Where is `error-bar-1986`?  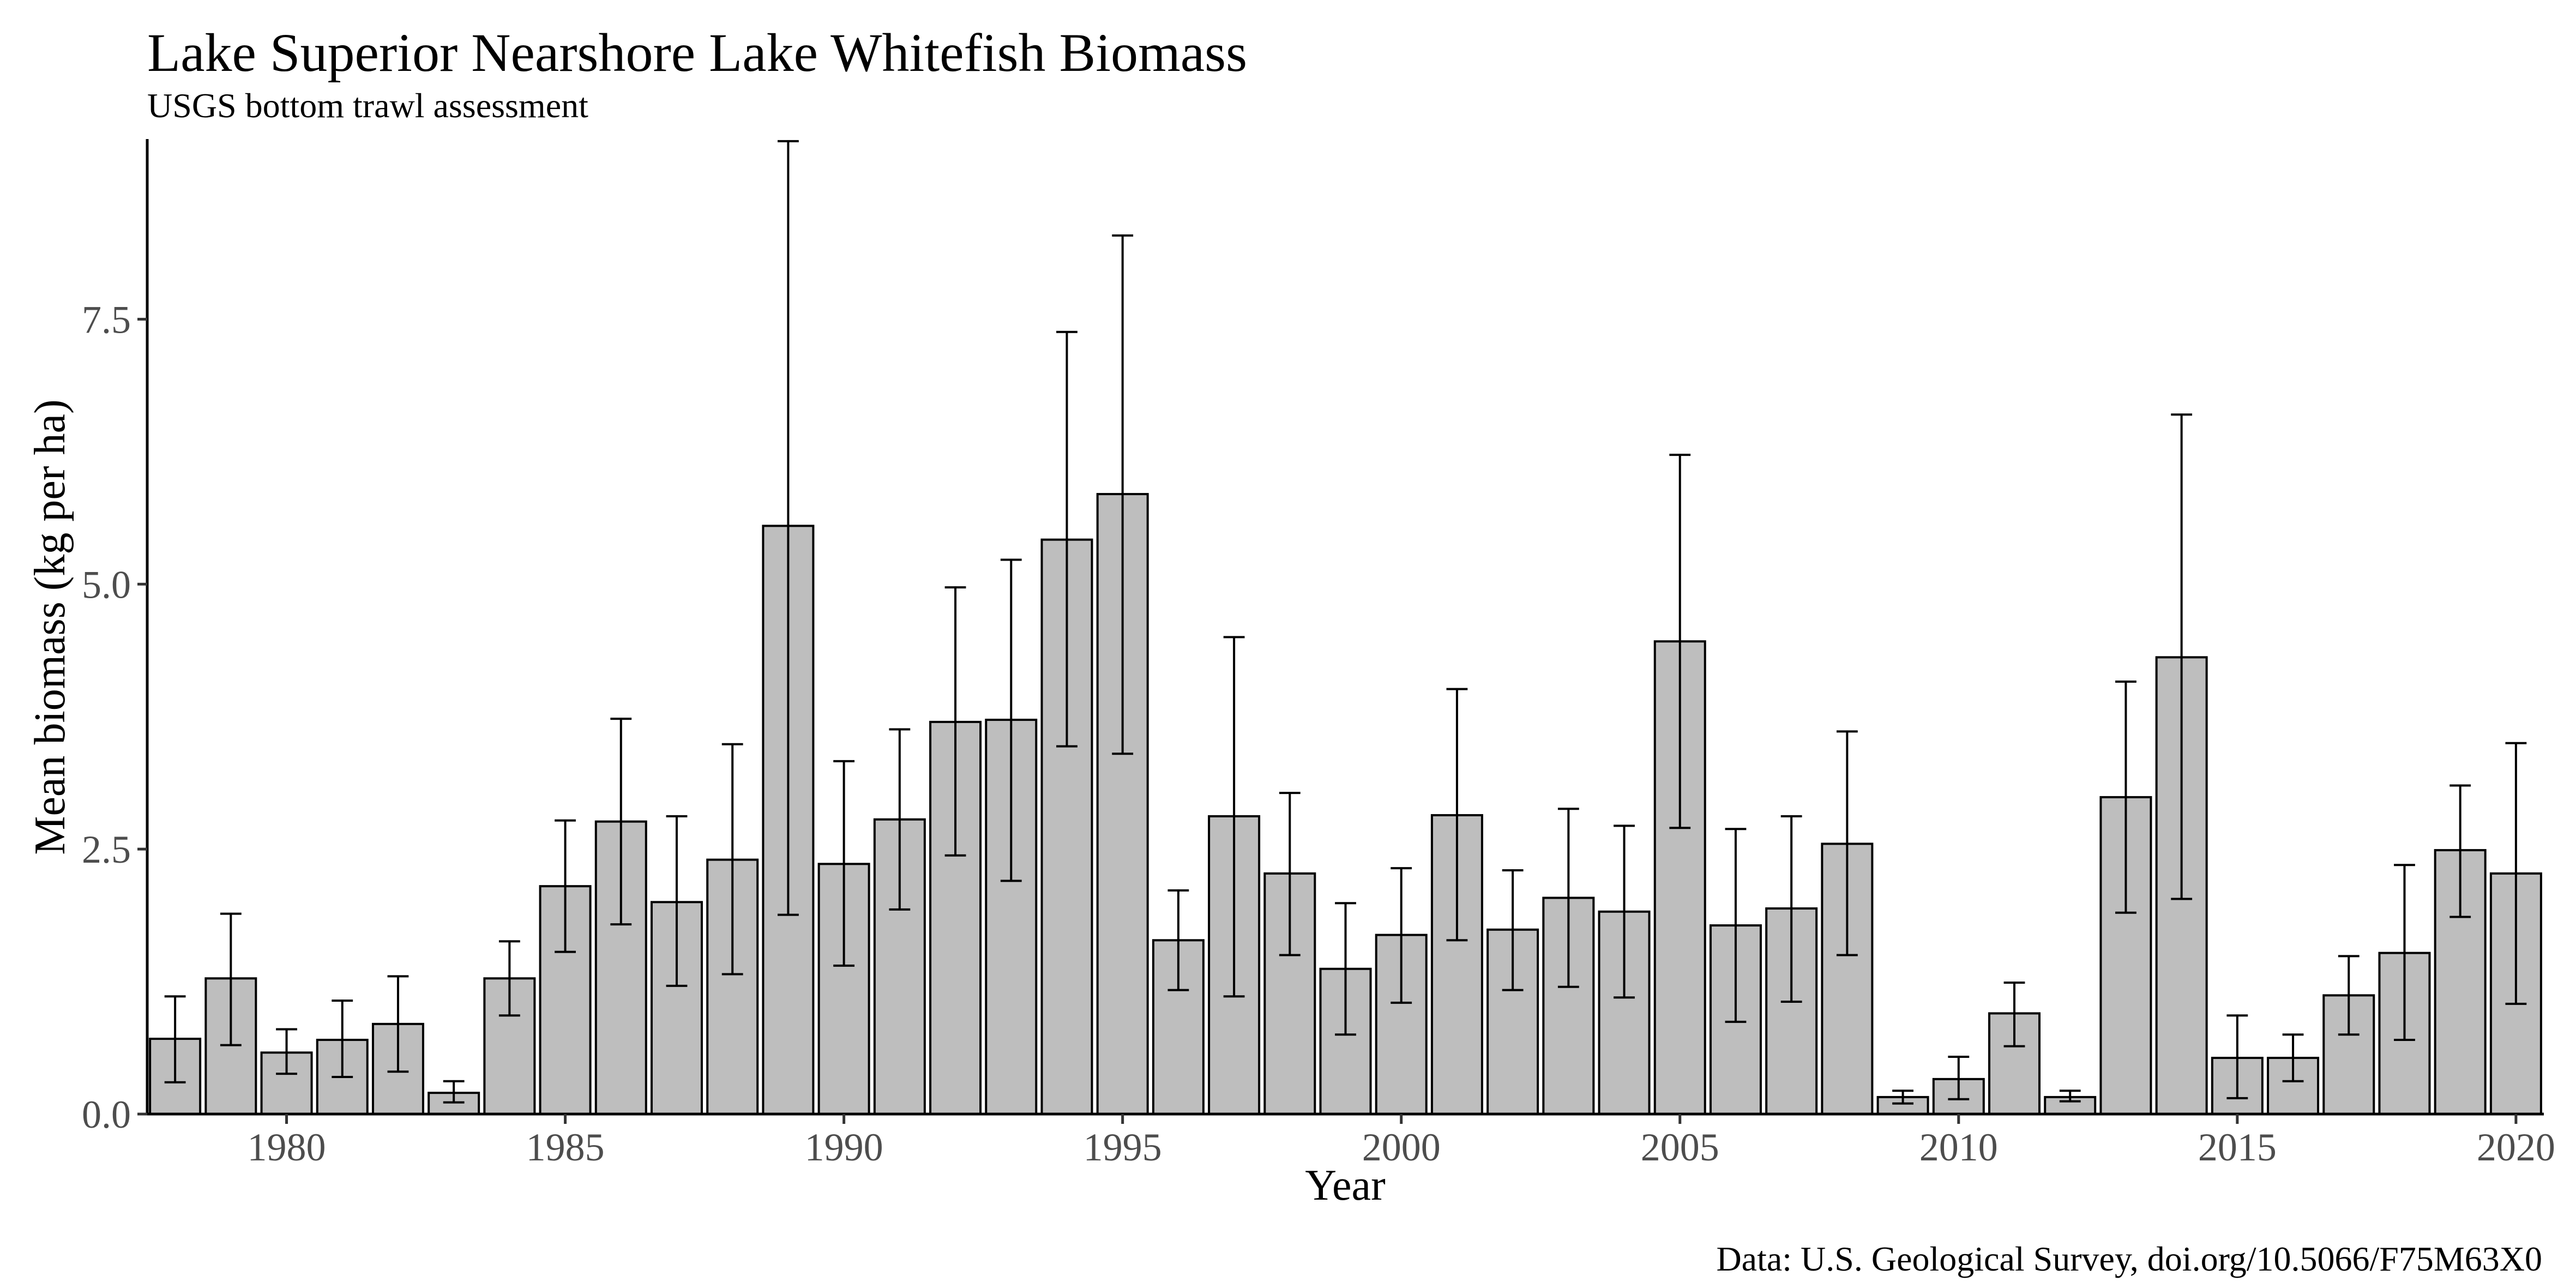
error-bar-1986 is located at coordinates (621, 822).